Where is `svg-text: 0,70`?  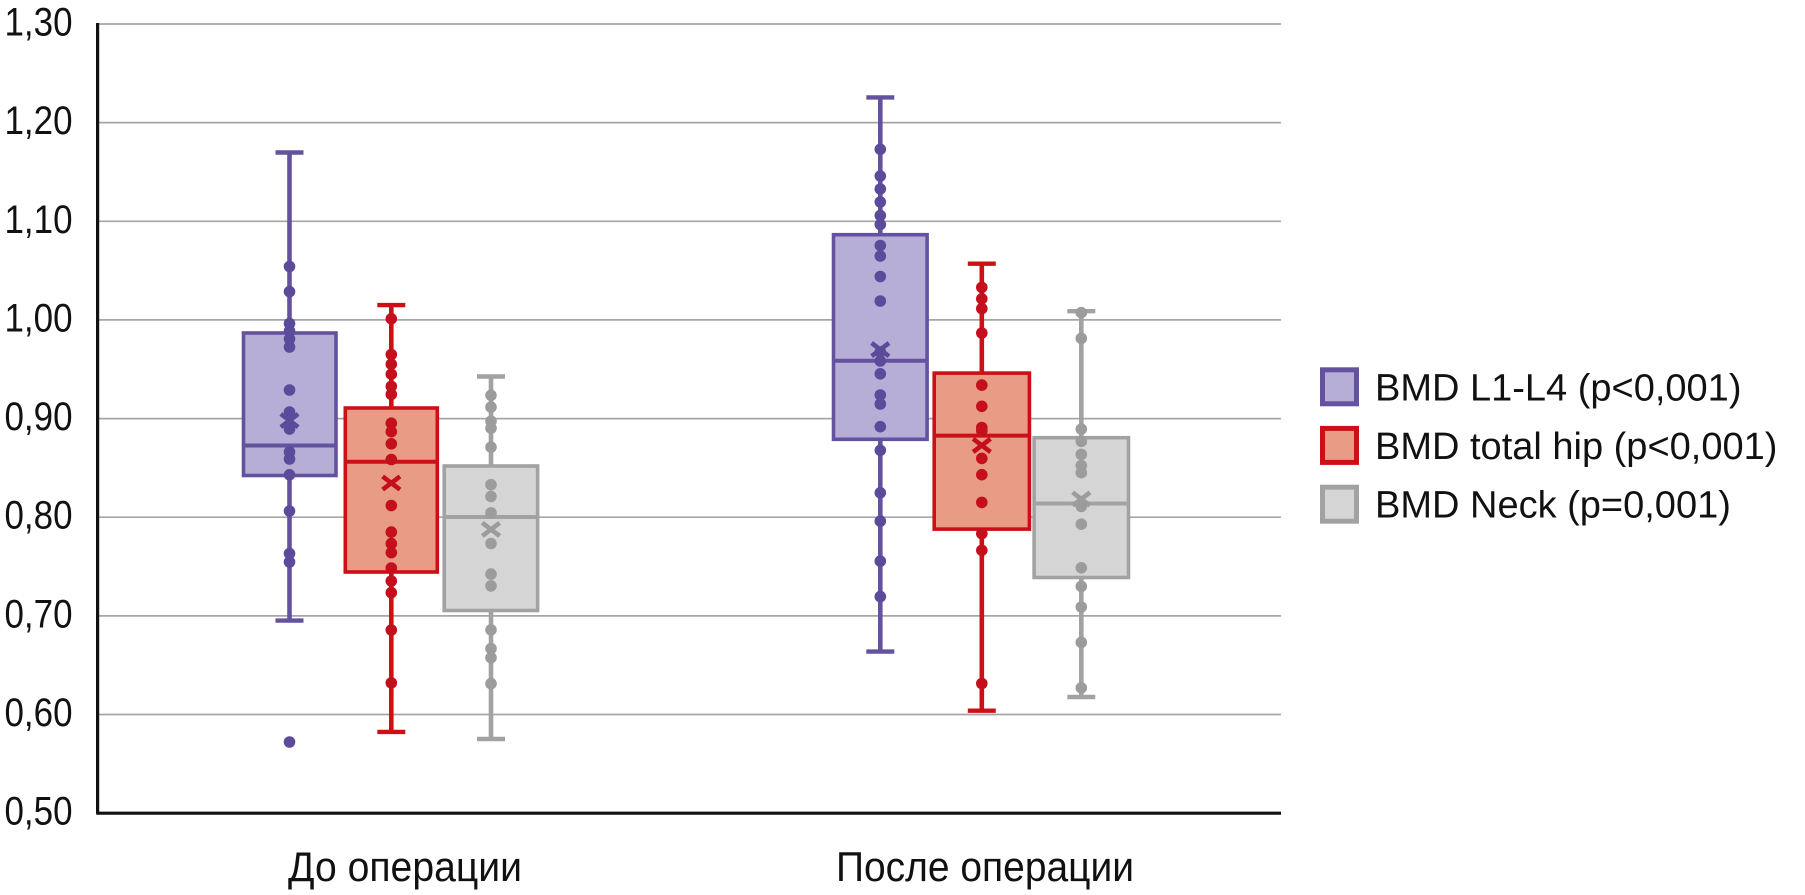 svg-text: 0,70 is located at coordinates (39, 614).